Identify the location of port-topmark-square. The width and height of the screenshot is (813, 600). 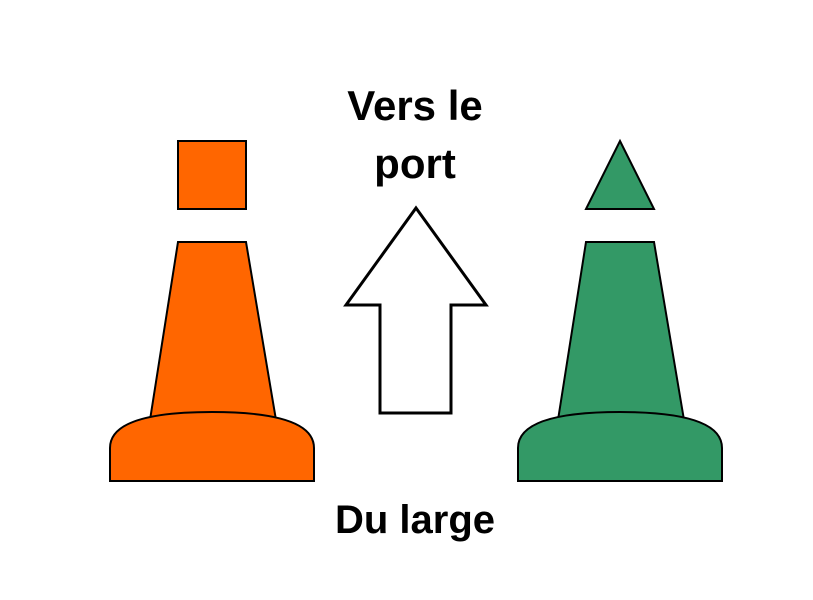
(212, 175).